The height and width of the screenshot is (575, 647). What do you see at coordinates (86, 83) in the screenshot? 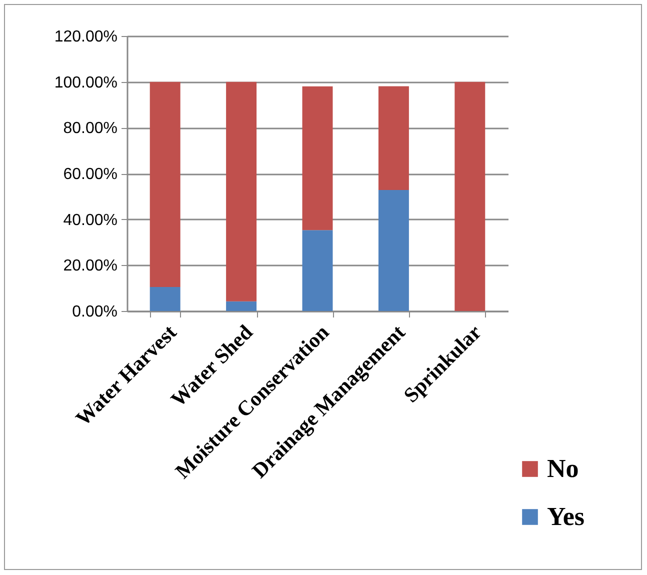
I see `y-tick-label: 100.00%` at bounding box center [86, 83].